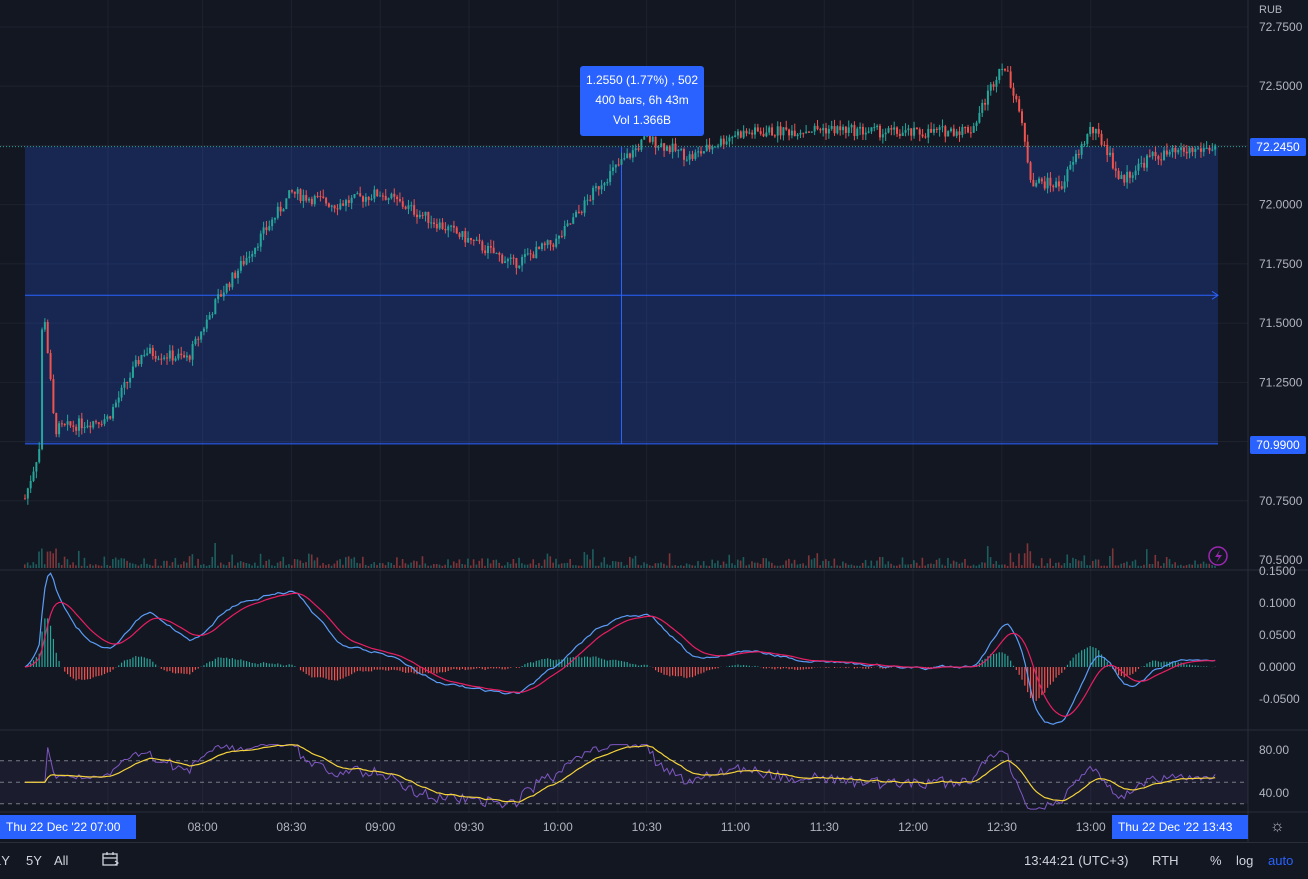 The width and height of the screenshot is (1308, 879). What do you see at coordinates (1281, 205) in the screenshot?
I see `price-tick-label: 72.0000` at bounding box center [1281, 205].